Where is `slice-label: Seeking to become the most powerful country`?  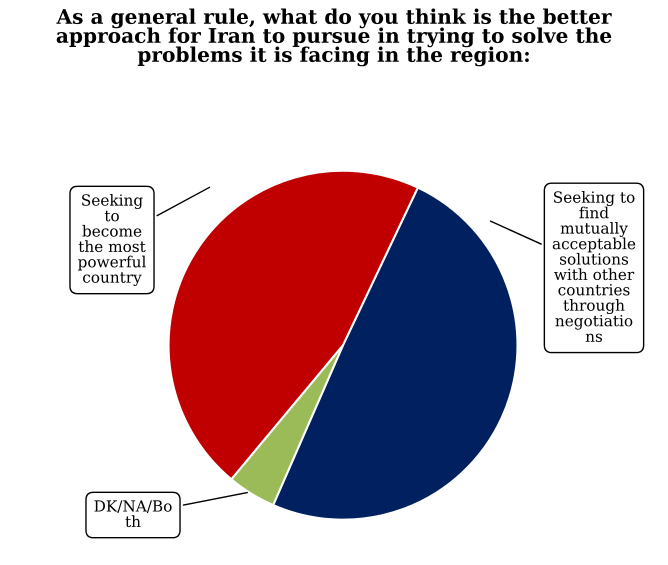 slice-label: Seeking to become the most powerful country is located at coordinates (112, 240).